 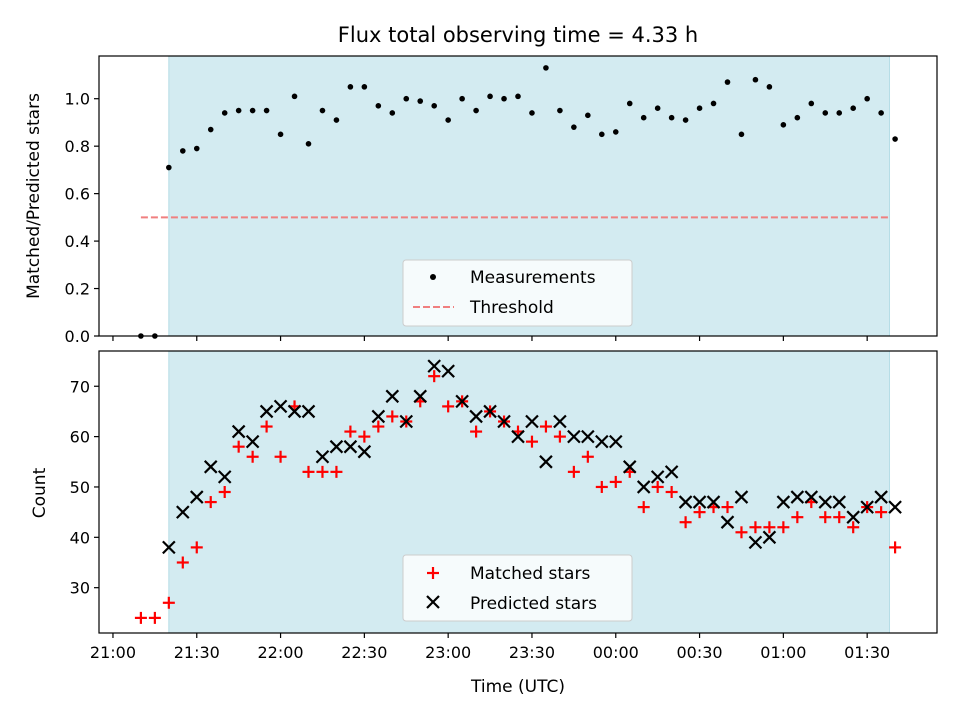 I want to click on top-x-ticks, so click(x=490, y=338).